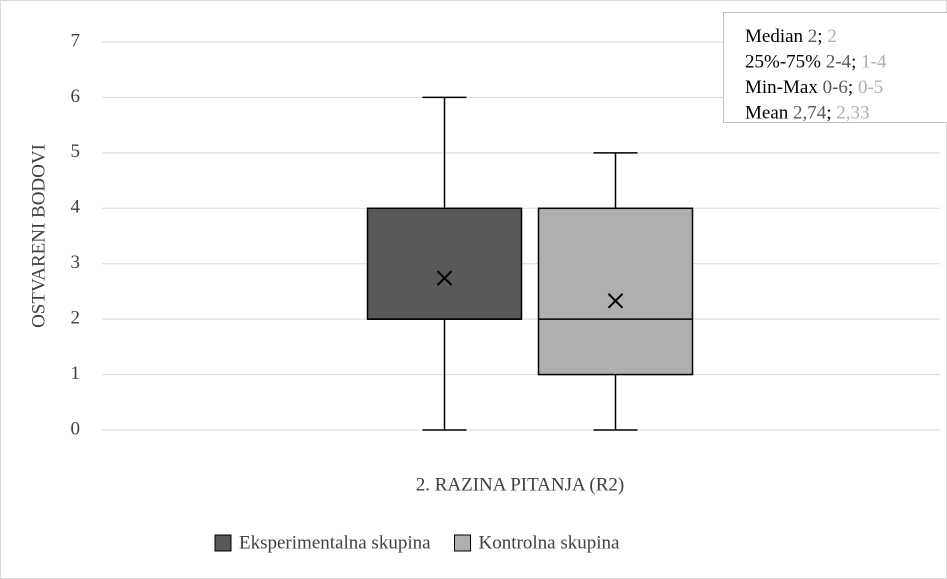 Image resolution: width=947 pixels, height=579 pixels. I want to click on y-tick-label: 6, so click(76, 96).